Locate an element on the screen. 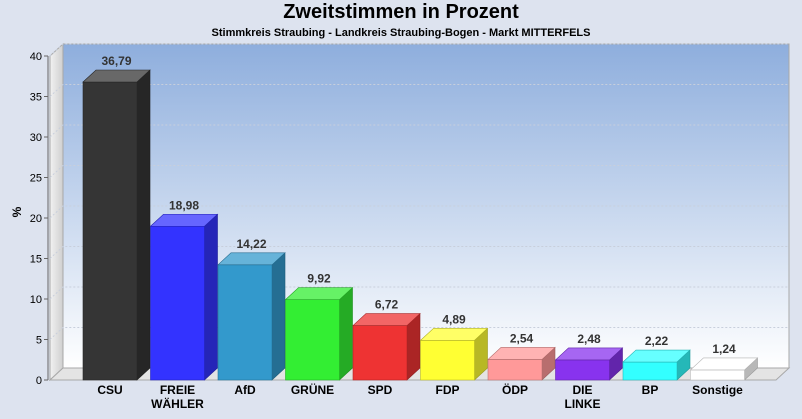  bar-group: 18,98 FREIE WÄHLER is located at coordinates (184, 304).